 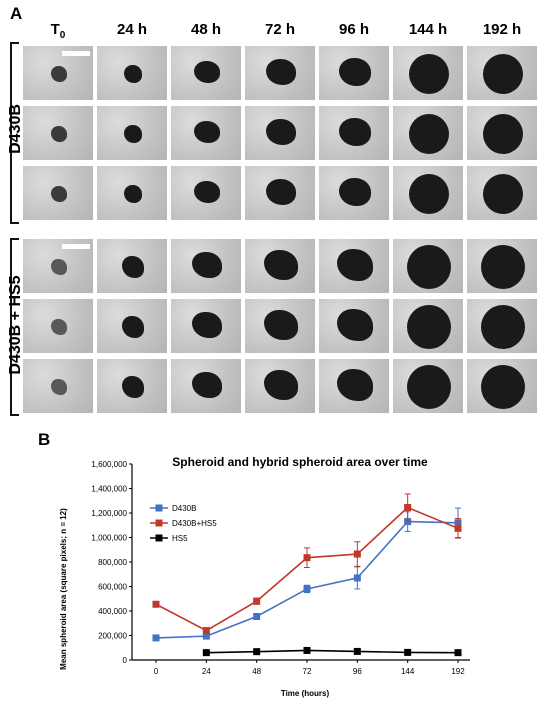 What do you see at coordinates (428, 29) in the screenshot?
I see `column-label: 144 h` at bounding box center [428, 29].